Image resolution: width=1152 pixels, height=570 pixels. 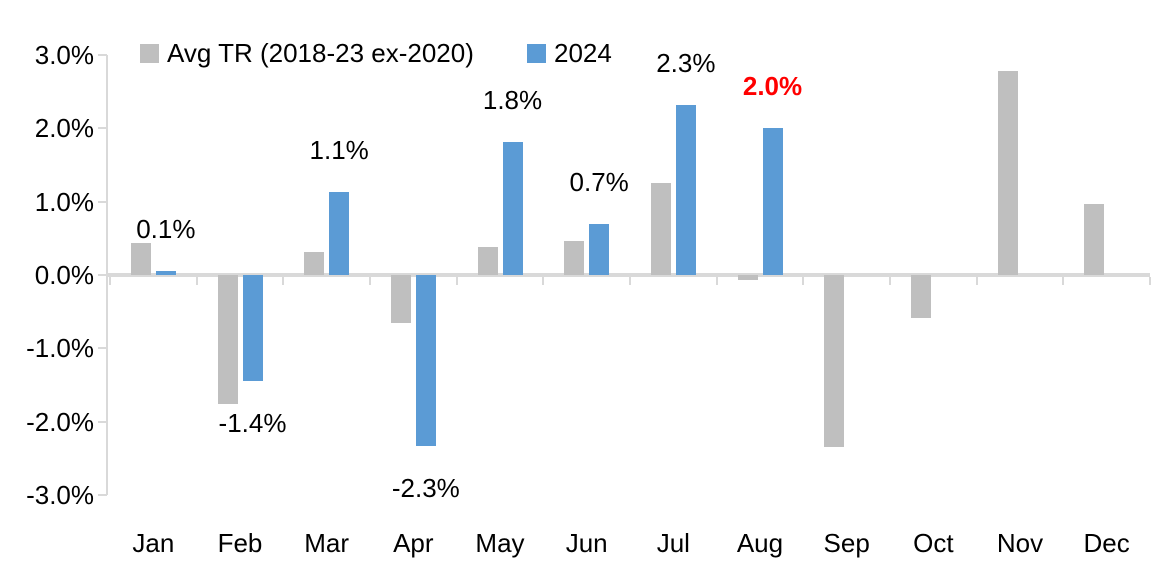 What do you see at coordinates (660, 228) in the screenshot?
I see `bar-avg-tr-jul` at bounding box center [660, 228].